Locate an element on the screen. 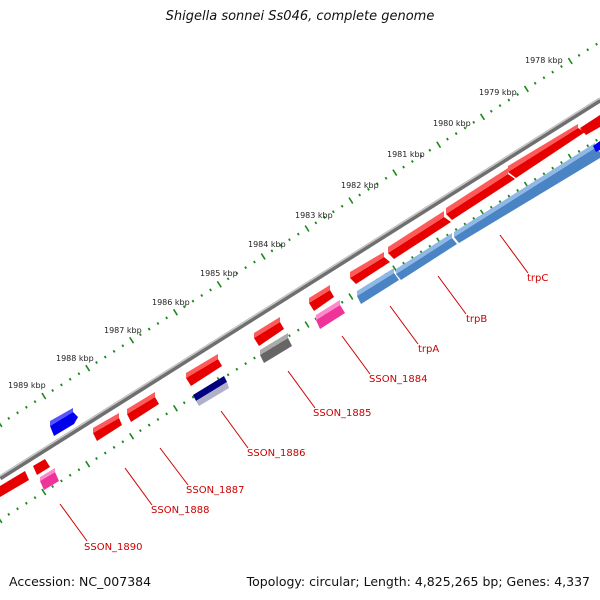 The height and width of the screenshot is (600, 600). kbp-label: 1983 kbp is located at coordinates (314, 215).